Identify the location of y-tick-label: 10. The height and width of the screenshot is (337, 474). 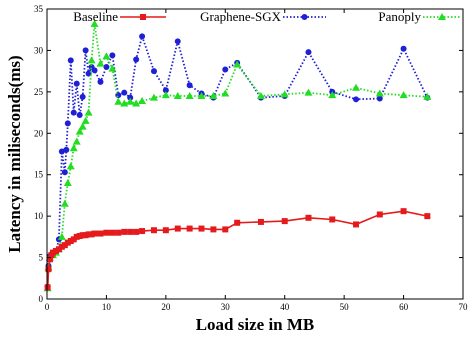
(39, 216).